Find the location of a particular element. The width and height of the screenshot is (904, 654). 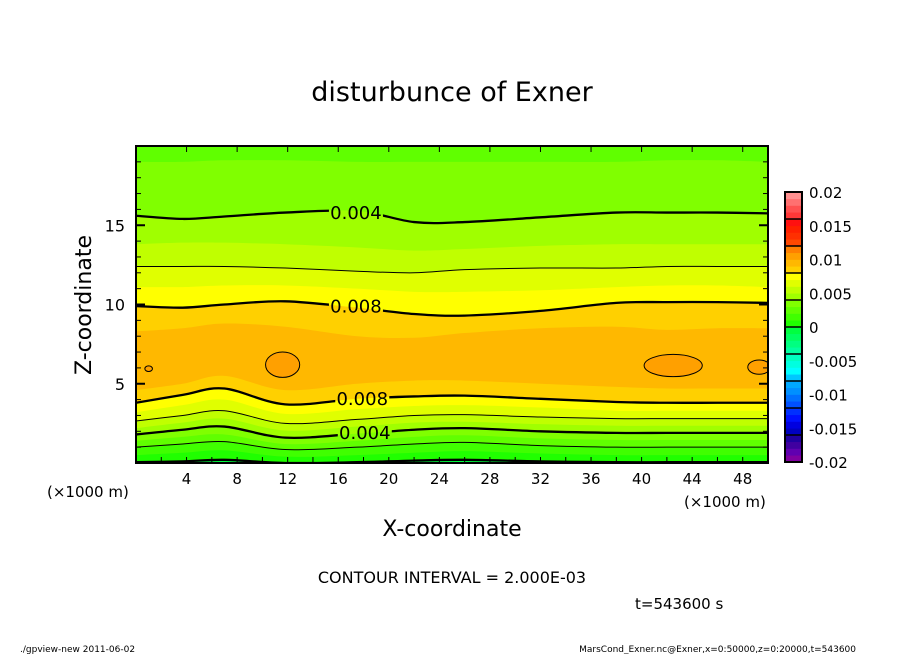

x-axis-label: X-coordinate is located at coordinates (451, 529).